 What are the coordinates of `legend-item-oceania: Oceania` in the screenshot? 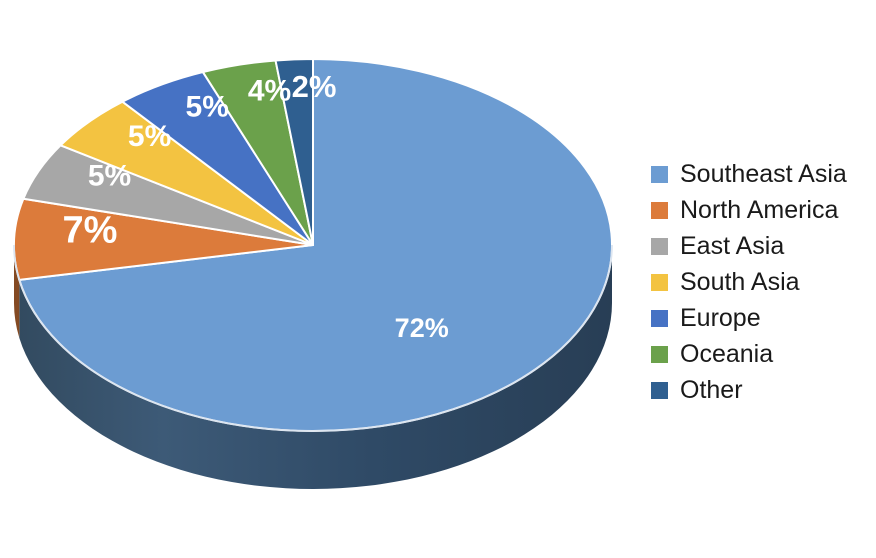 It's located at (749, 354).